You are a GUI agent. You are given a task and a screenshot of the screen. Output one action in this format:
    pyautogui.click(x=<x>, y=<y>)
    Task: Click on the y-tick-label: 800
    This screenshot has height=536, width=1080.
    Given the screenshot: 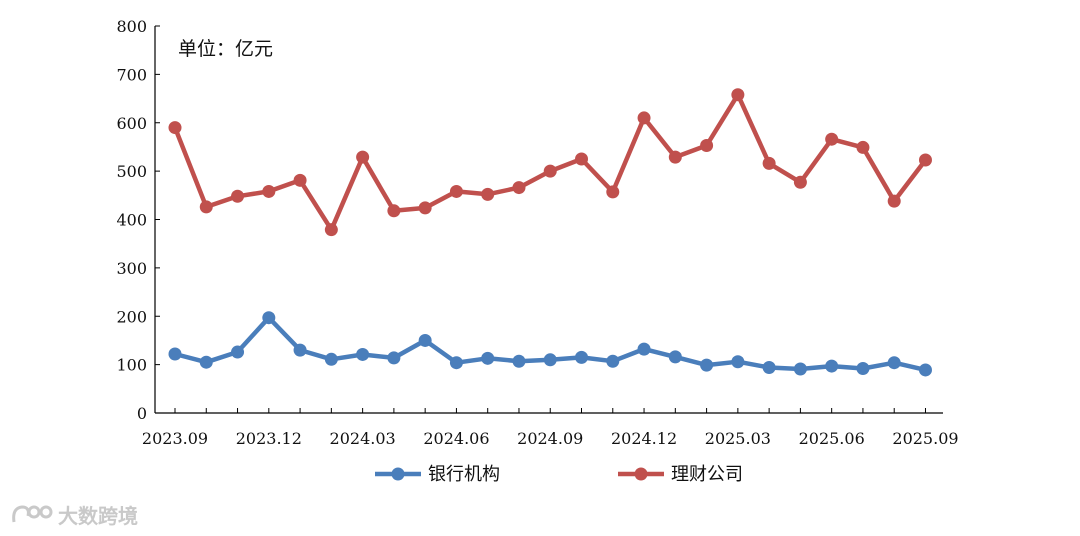 What is the action you would take?
    pyautogui.click(x=131, y=26)
    